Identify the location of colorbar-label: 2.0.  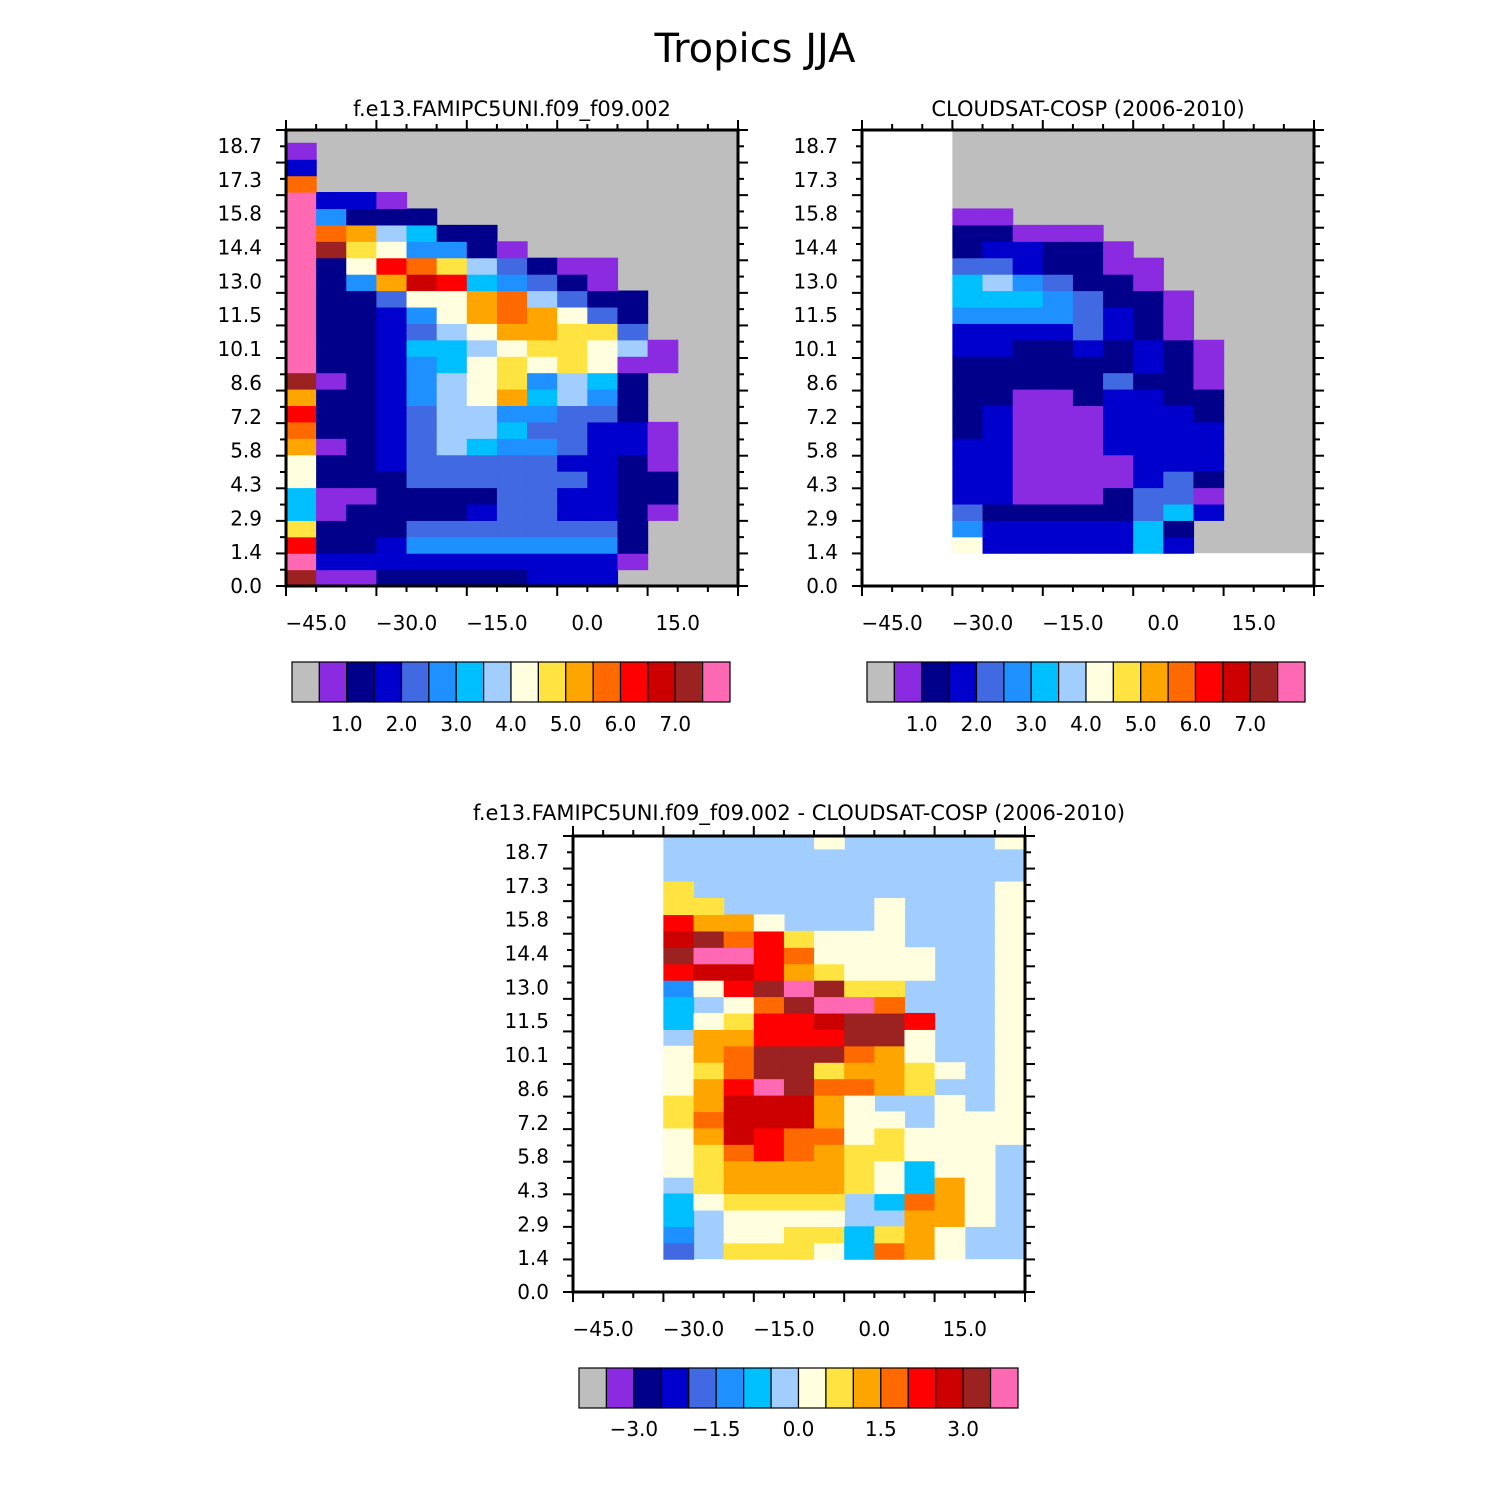
(402, 724).